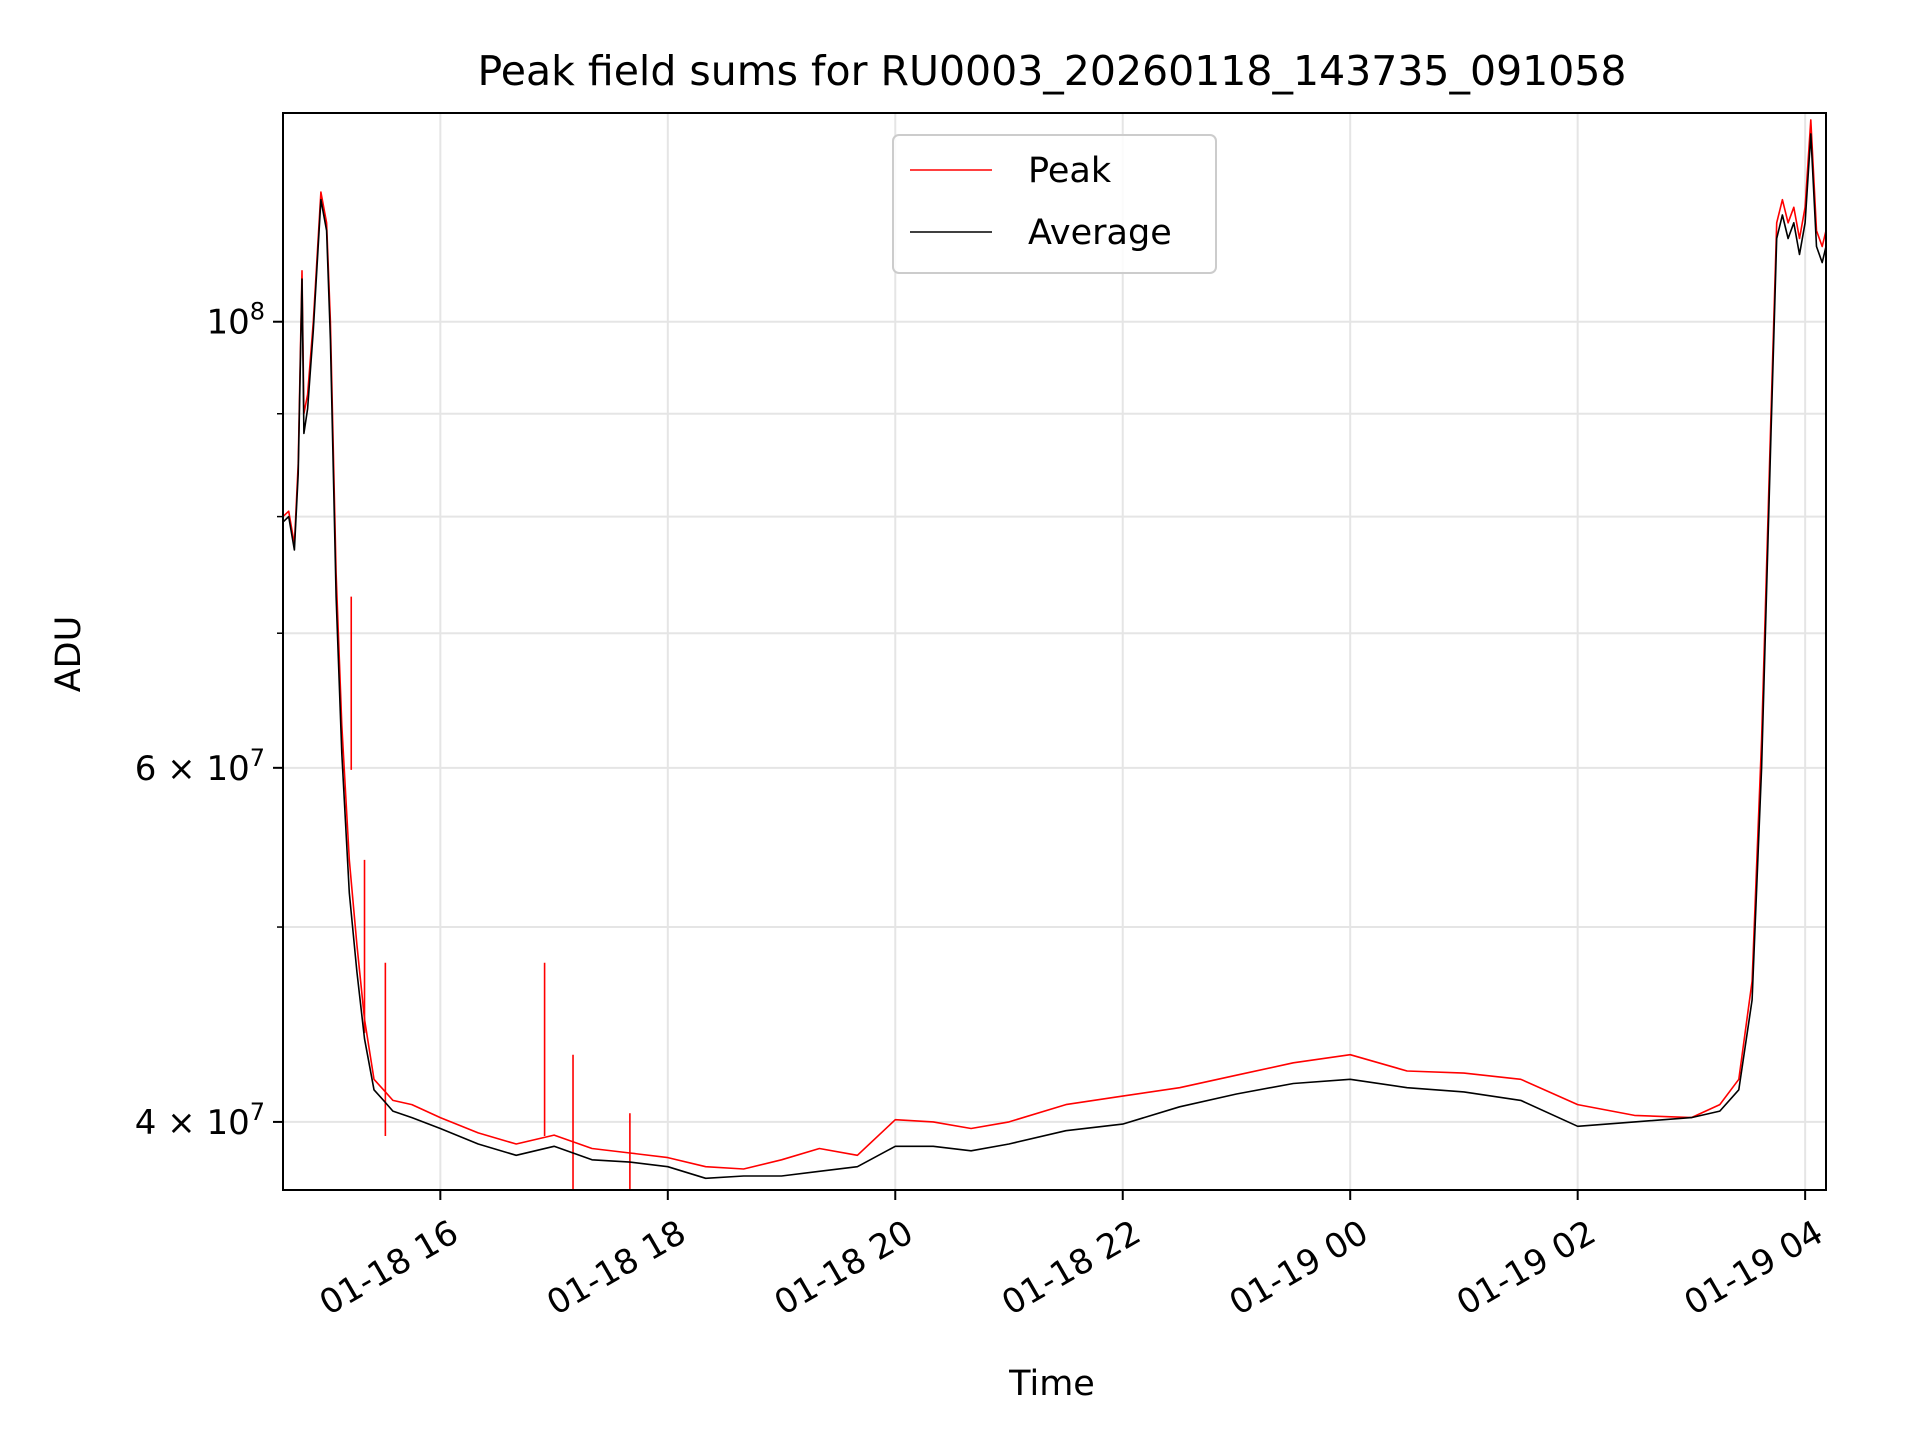 The image size is (1920, 1440). Describe the element at coordinates (1054, 204) in the screenshot. I see `legend: Peak Average` at that location.